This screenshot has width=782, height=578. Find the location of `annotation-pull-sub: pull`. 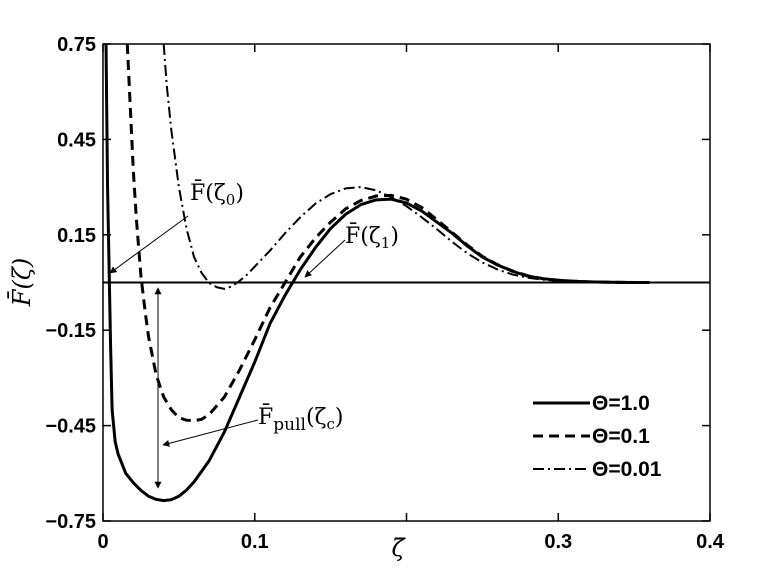

annotation-pull-sub: pull is located at coordinates (289, 425).